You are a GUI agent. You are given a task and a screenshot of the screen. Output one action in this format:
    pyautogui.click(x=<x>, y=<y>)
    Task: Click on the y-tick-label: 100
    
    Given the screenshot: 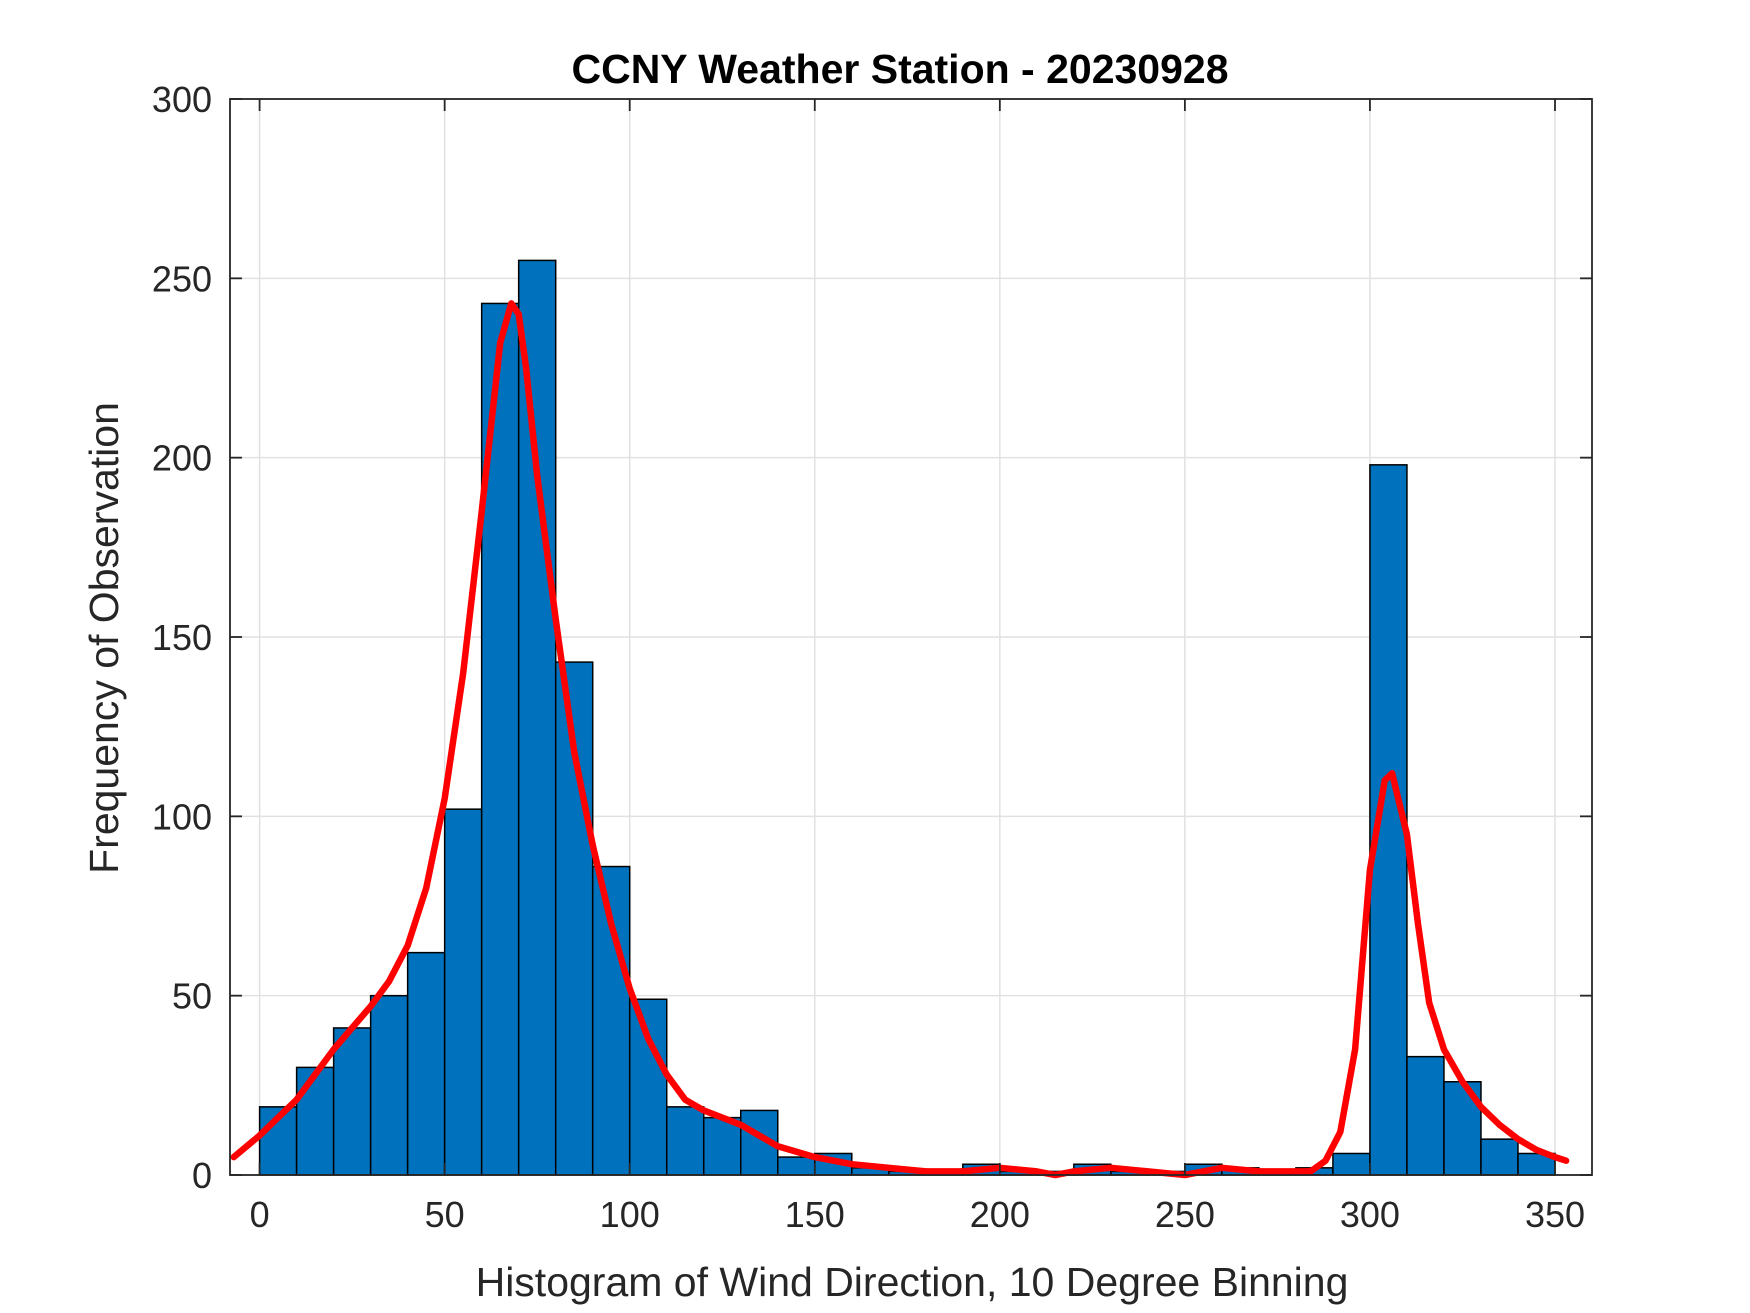 What is the action you would take?
    pyautogui.click(x=182, y=816)
    